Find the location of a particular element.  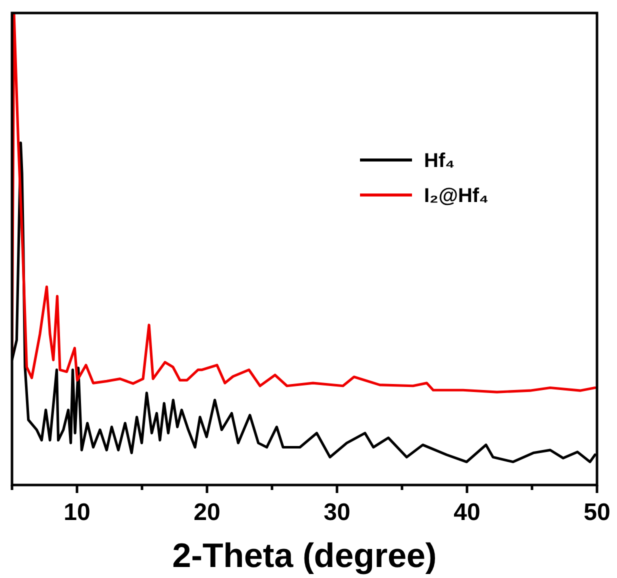

legend-label: Hf₄ is located at coordinates (439, 161).